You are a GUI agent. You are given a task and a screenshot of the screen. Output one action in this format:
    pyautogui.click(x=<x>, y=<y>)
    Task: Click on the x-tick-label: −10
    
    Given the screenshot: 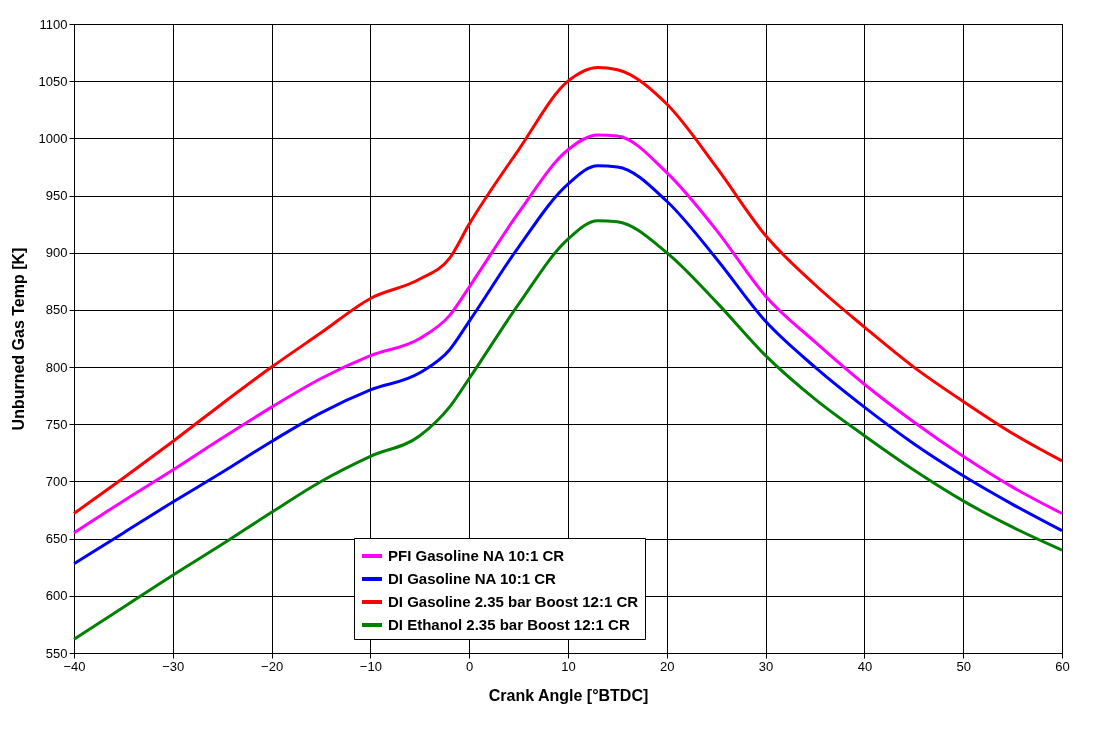 What is the action you would take?
    pyautogui.click(x=370, y=666)
    